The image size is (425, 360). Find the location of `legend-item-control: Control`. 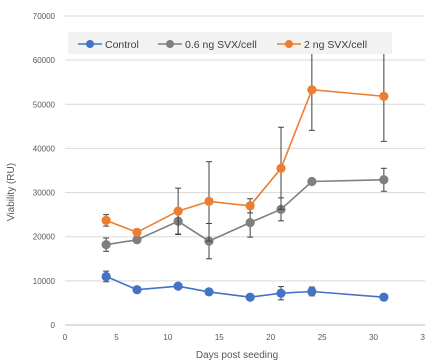

legend-item-control: Control is located at coordinates (108, 45).